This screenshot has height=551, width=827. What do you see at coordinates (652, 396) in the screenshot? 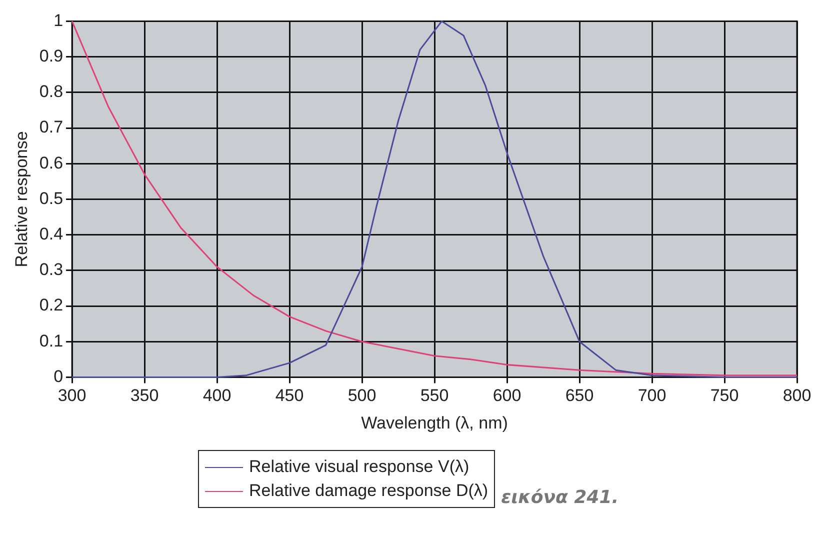
I see `x-tick-label: 700` at bounding box center [652, 396].